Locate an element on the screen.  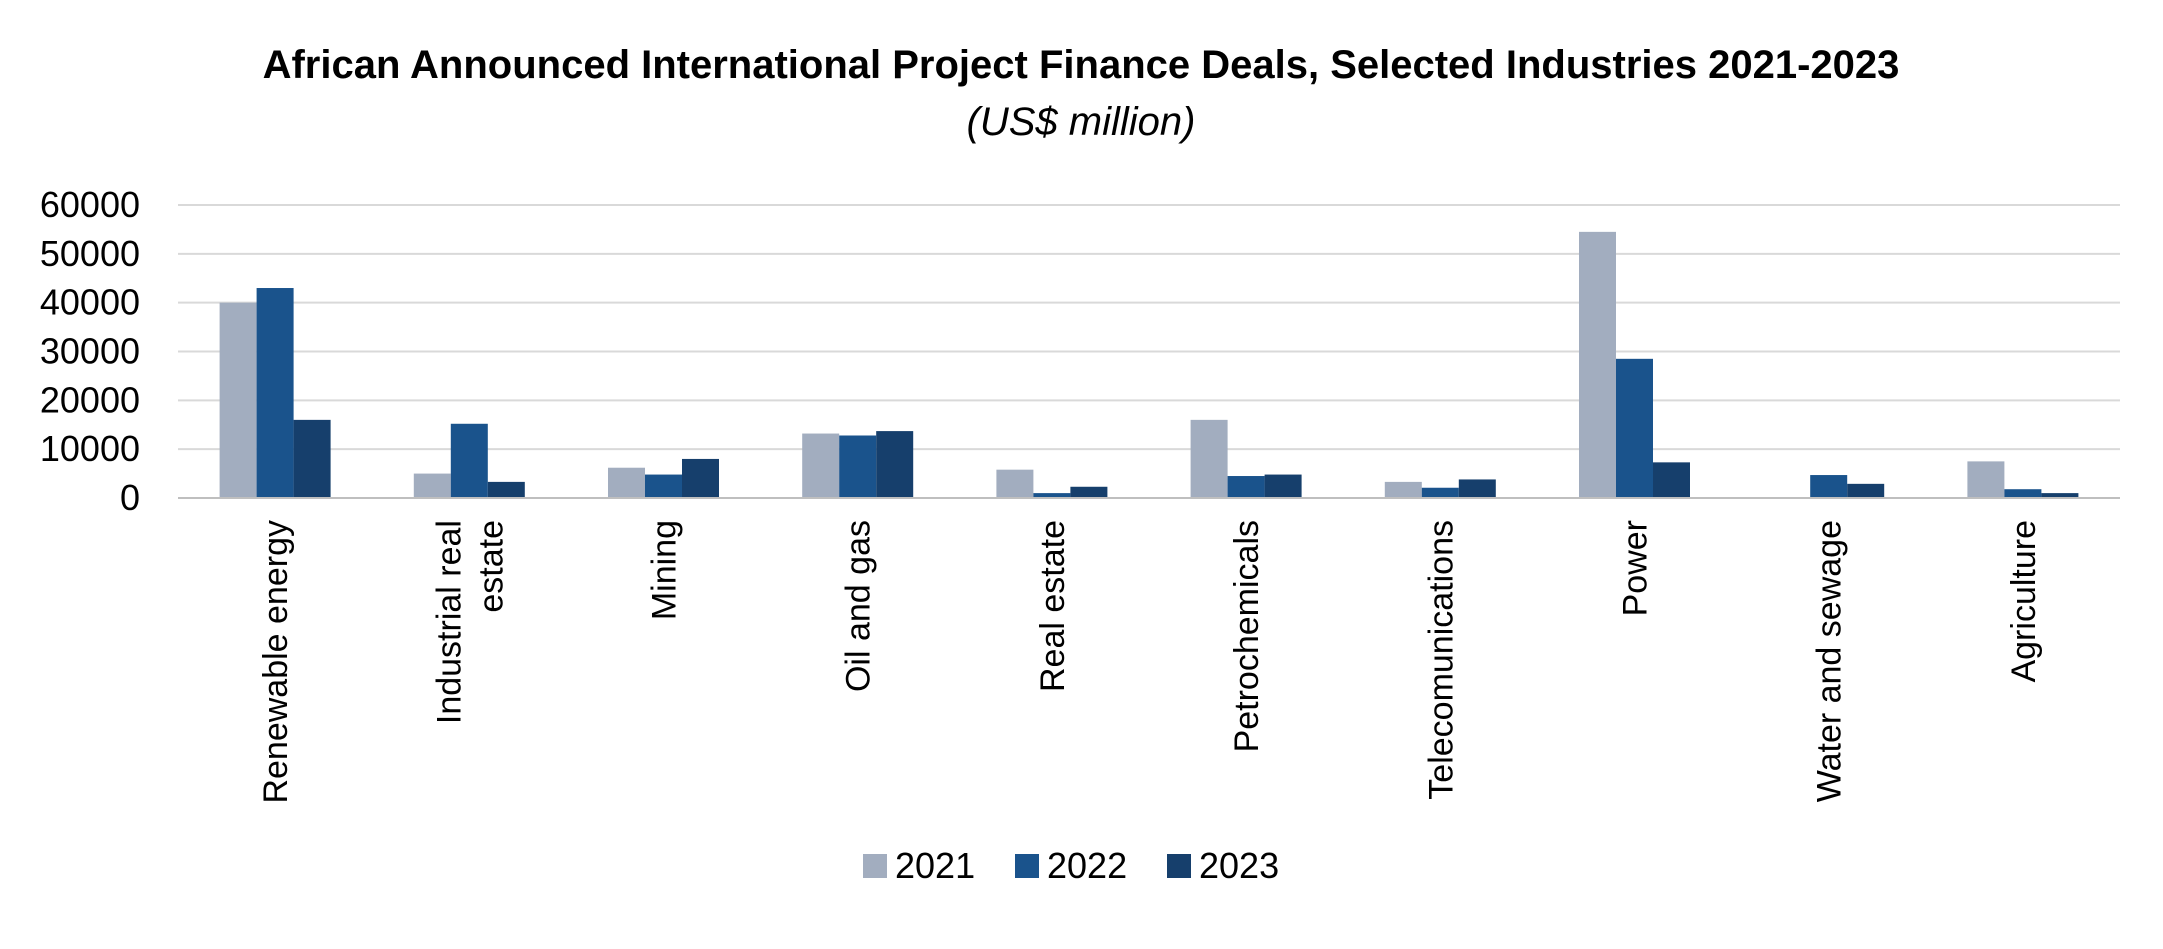
y-tick-label: 60000 is located at coordinates (90, 204).